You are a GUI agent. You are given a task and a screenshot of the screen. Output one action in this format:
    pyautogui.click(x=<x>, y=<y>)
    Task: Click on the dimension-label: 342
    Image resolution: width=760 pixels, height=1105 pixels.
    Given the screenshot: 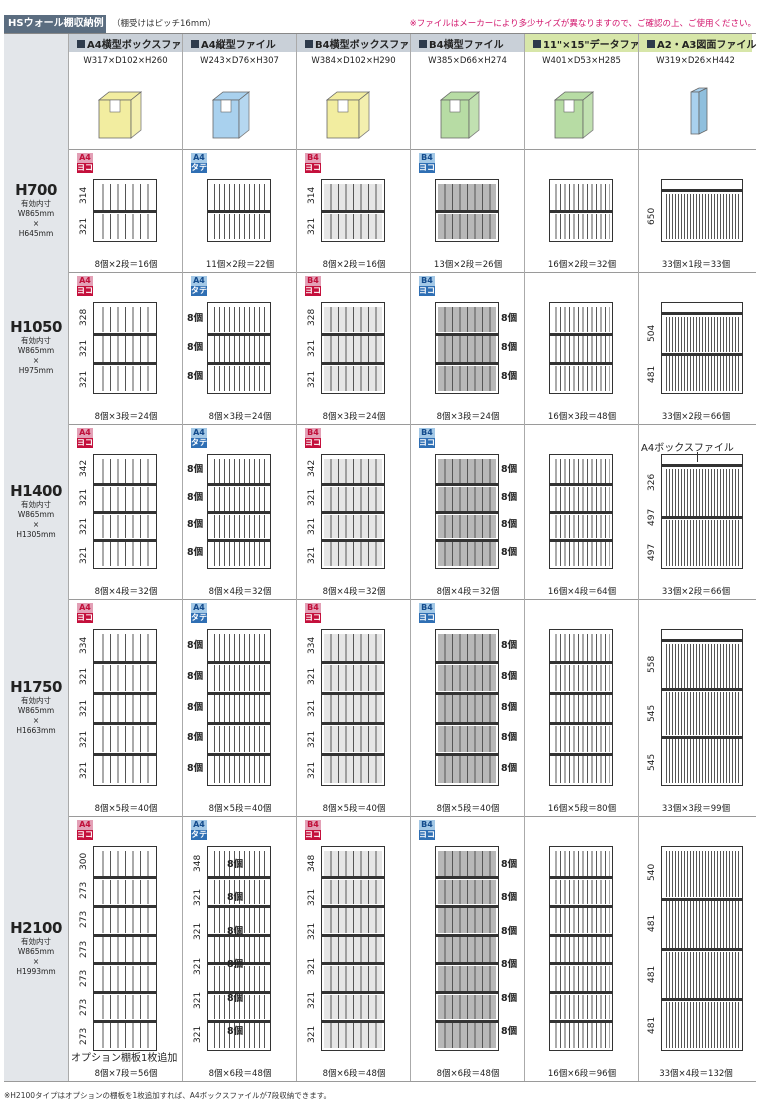 What is the action you would take?
    pyautogui.click(x=84, y=468)
    